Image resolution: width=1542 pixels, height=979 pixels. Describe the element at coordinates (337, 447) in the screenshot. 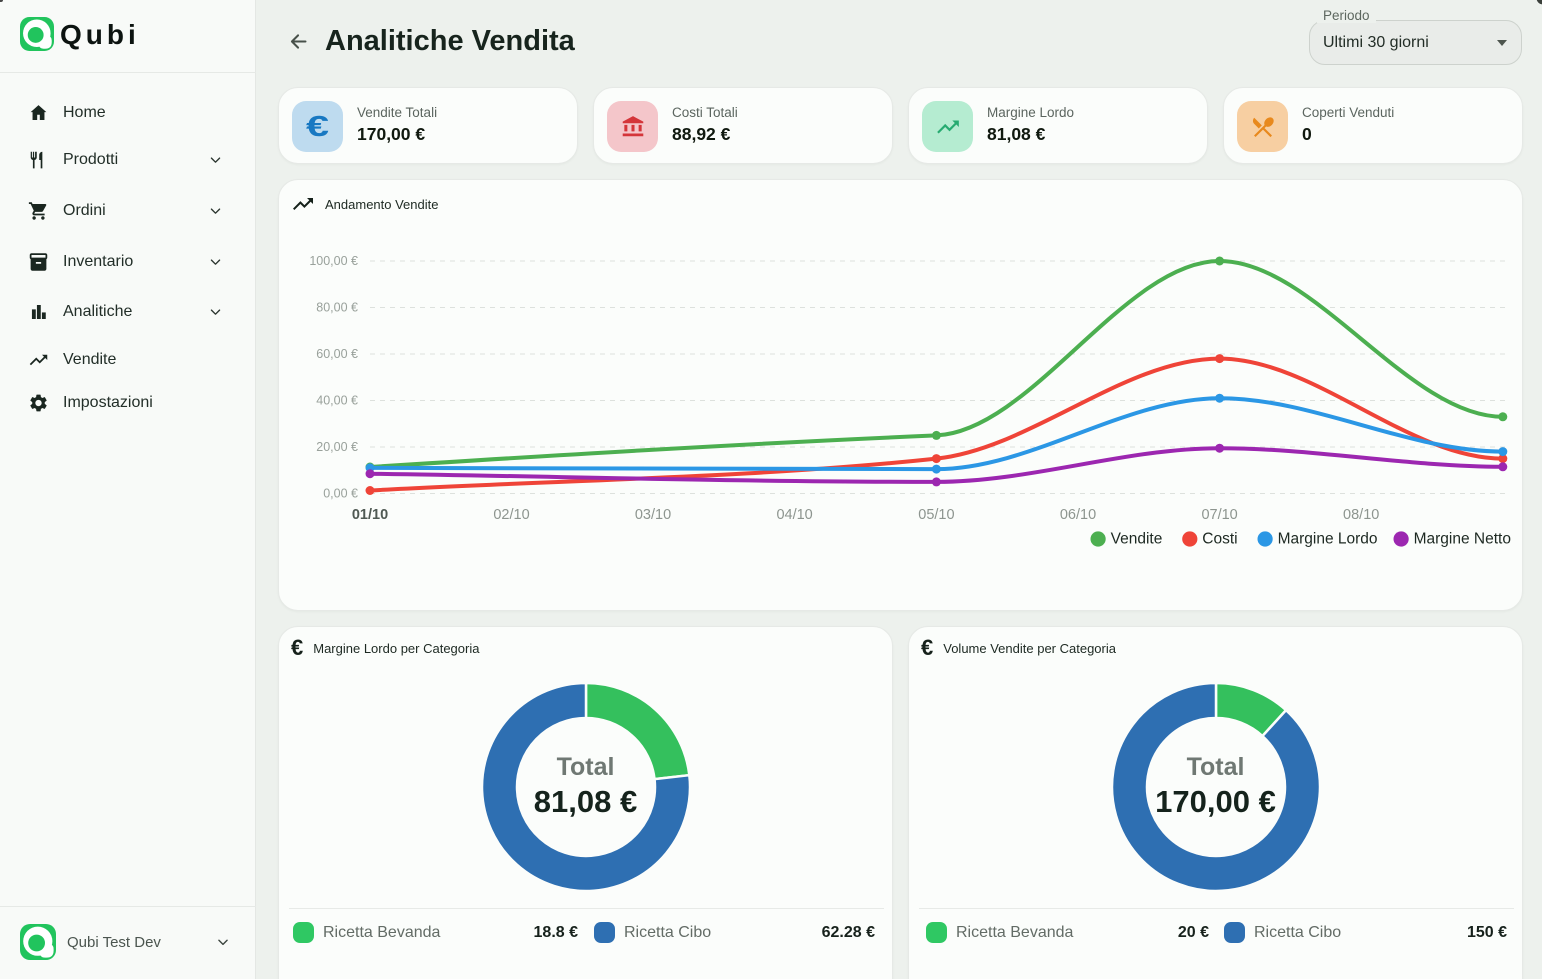

I see `svg-text: 20,00 €` at that location.